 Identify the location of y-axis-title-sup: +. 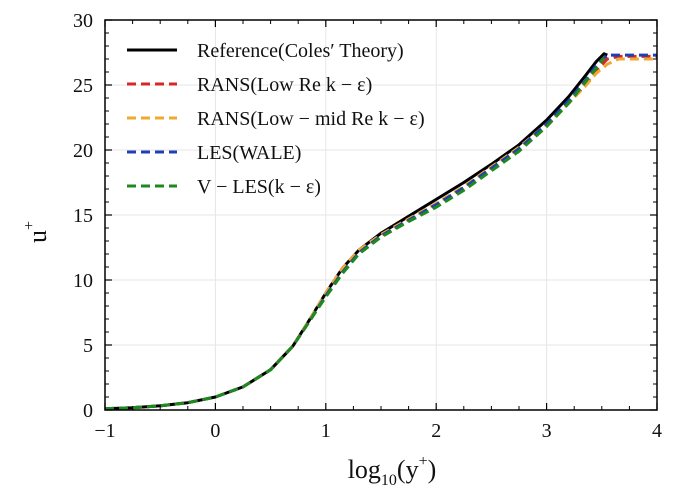
(29, 225).